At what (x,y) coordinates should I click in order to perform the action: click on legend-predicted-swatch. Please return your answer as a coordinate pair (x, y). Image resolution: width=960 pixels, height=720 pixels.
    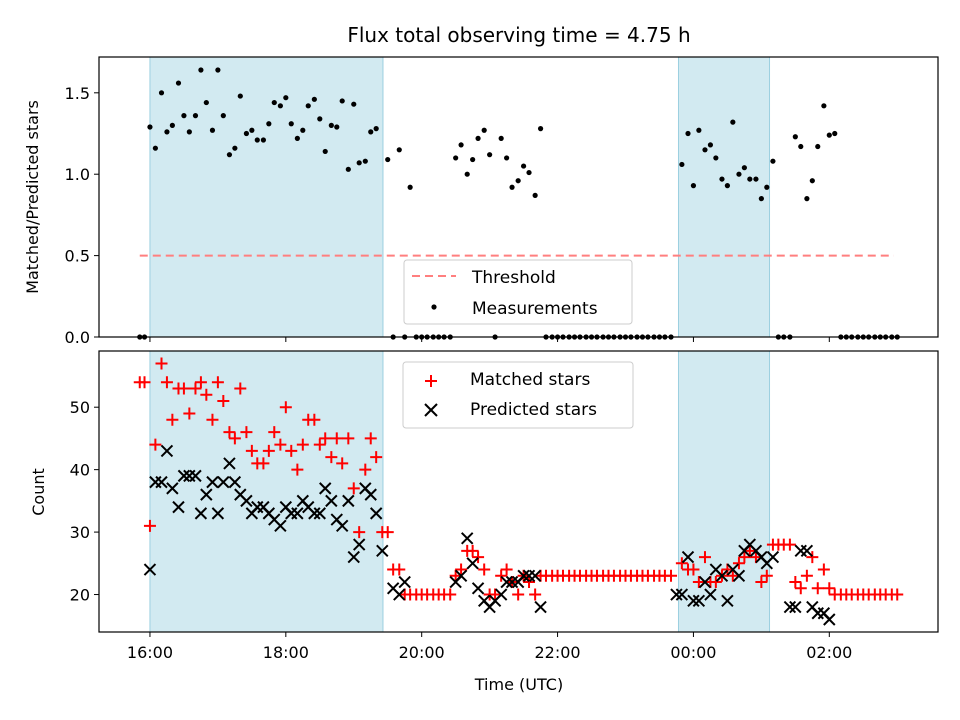
    Looking at the image, I should click on (431, 410).